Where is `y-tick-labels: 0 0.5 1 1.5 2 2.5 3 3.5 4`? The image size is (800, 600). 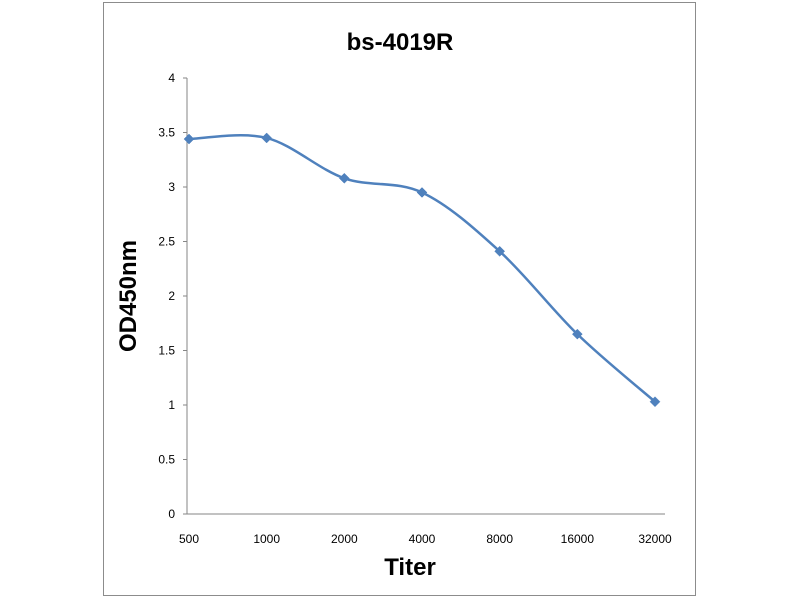 y-tick-labels: 0 0.5 1 1.5 2 2.5 3 3.5 4 is located at coordinates (166, 296).